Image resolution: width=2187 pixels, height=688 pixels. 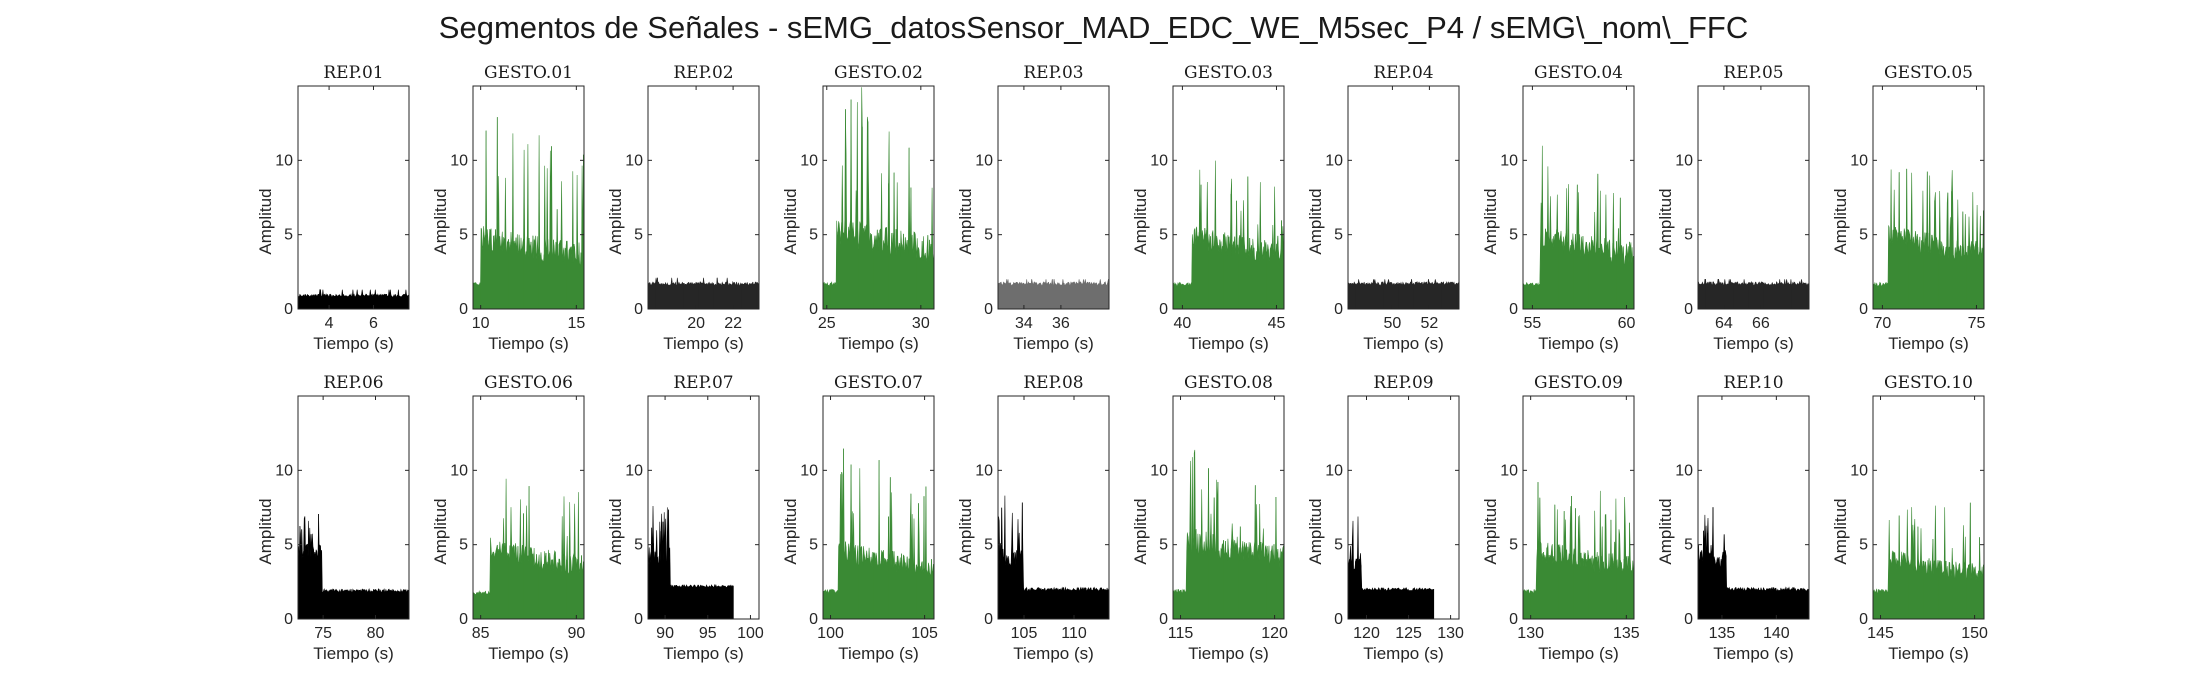 What do you see at coordinates (1977, 323) in the screenshot?
I see `x-tick-label: 75` at bounding box center [1977, 323].